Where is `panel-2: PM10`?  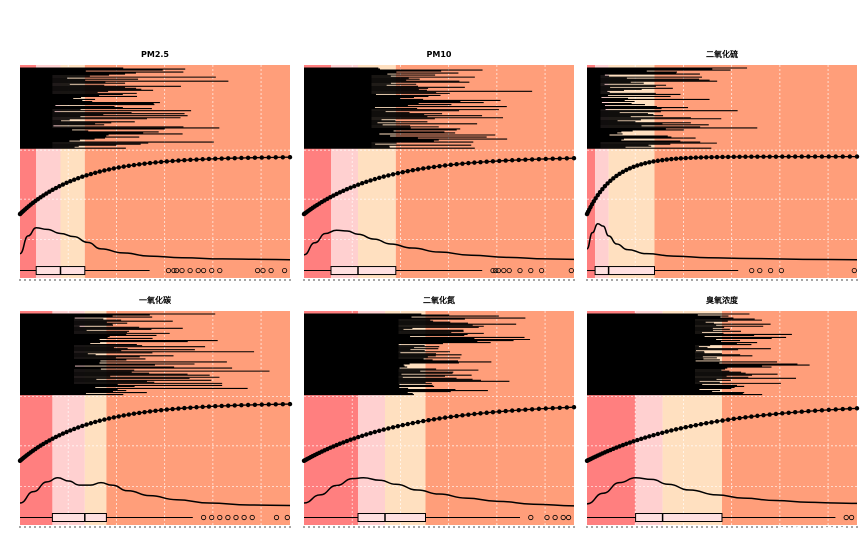
panel-2: PM10 is located at coordinates (439, 165).